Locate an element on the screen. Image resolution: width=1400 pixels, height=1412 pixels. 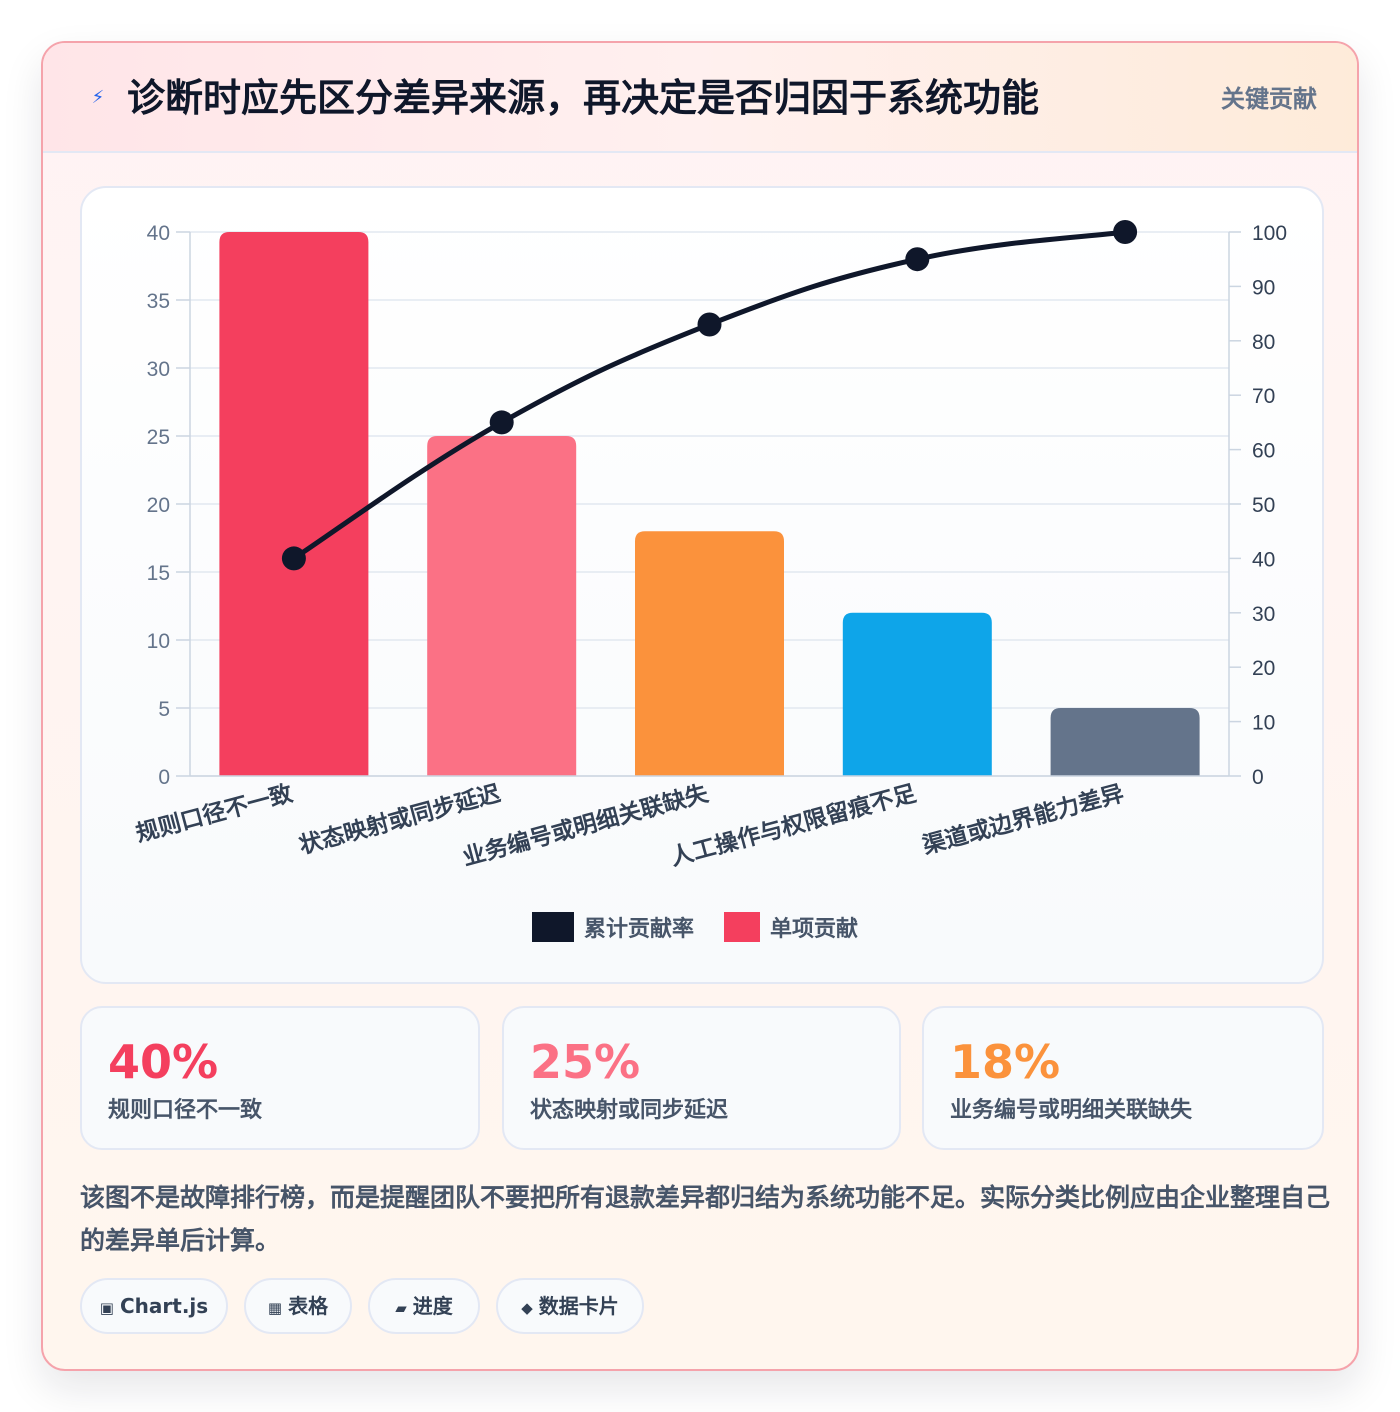
y-right-tick-label: 30 is located at coordinates (1263, 614).